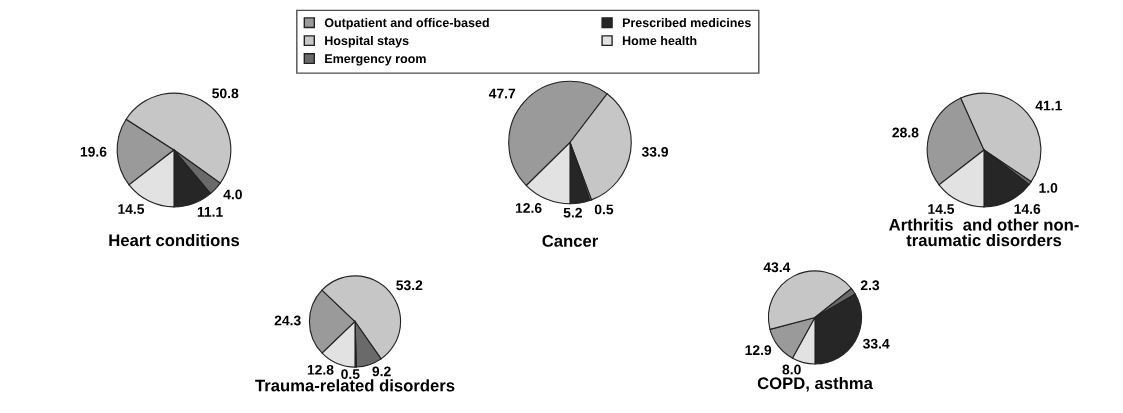 Image resolution: width=1123 pixels, height=413 pixels. Describe the element at coordinates (355, 385) in the screenshot. I see `text: Trauma-related disorders` at that location.